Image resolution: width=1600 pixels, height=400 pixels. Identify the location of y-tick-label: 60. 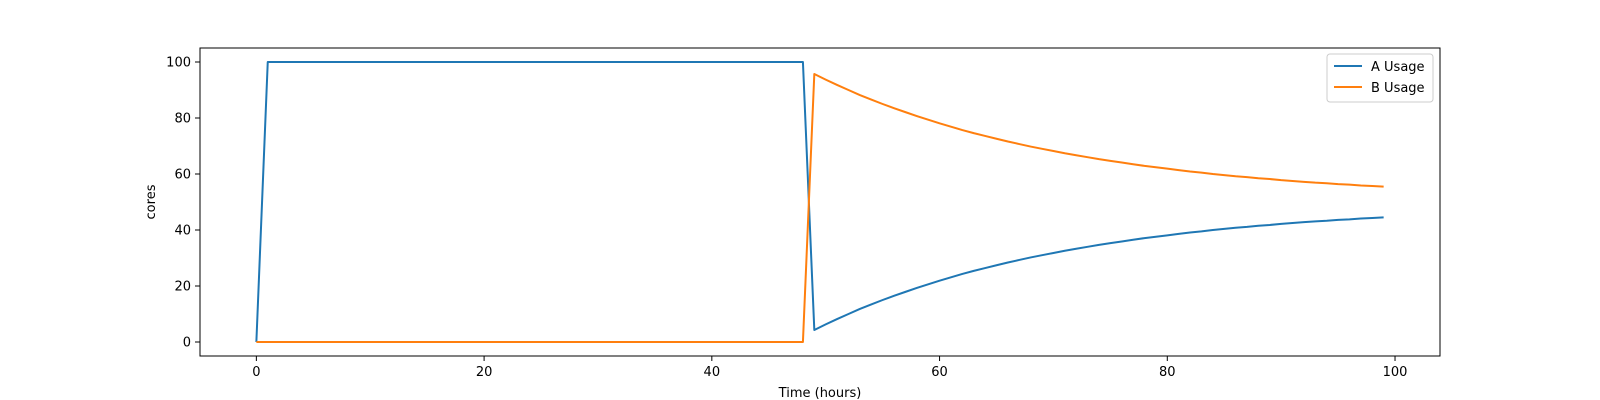
(182, 175).